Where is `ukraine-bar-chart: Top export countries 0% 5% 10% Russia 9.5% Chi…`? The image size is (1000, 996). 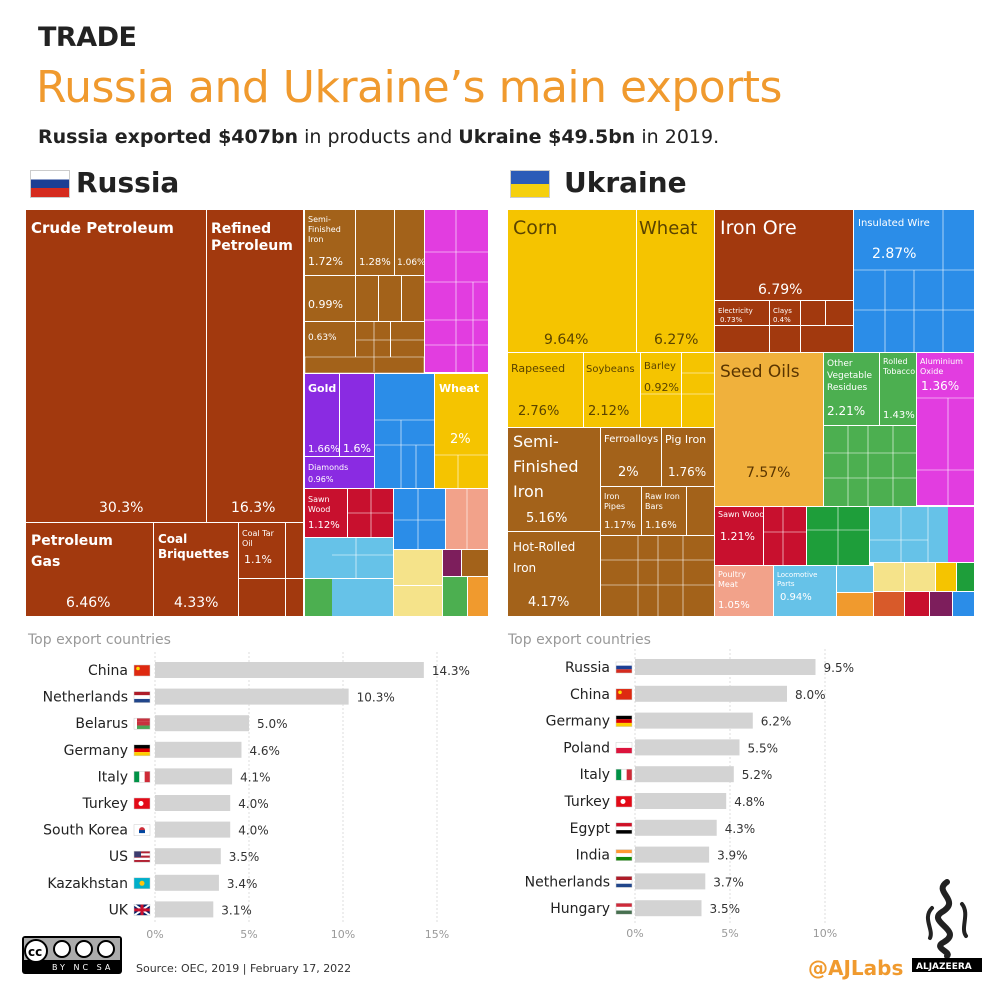 ukraine-bar-chart: Top export countries 0% 5% 10% Russia 9.5% Chi… is located at coordinates (681, 786).